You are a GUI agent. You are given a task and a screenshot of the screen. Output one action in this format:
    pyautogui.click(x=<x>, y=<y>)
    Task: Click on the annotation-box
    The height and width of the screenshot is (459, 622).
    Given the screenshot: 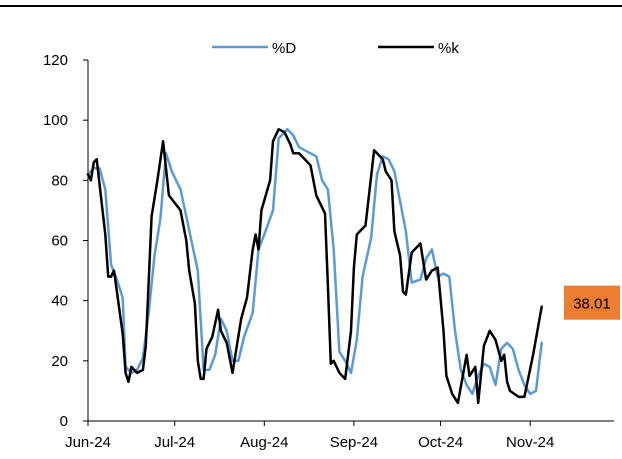 What is the action you would take?
    pyautogui.click(x=592, y=302)
    